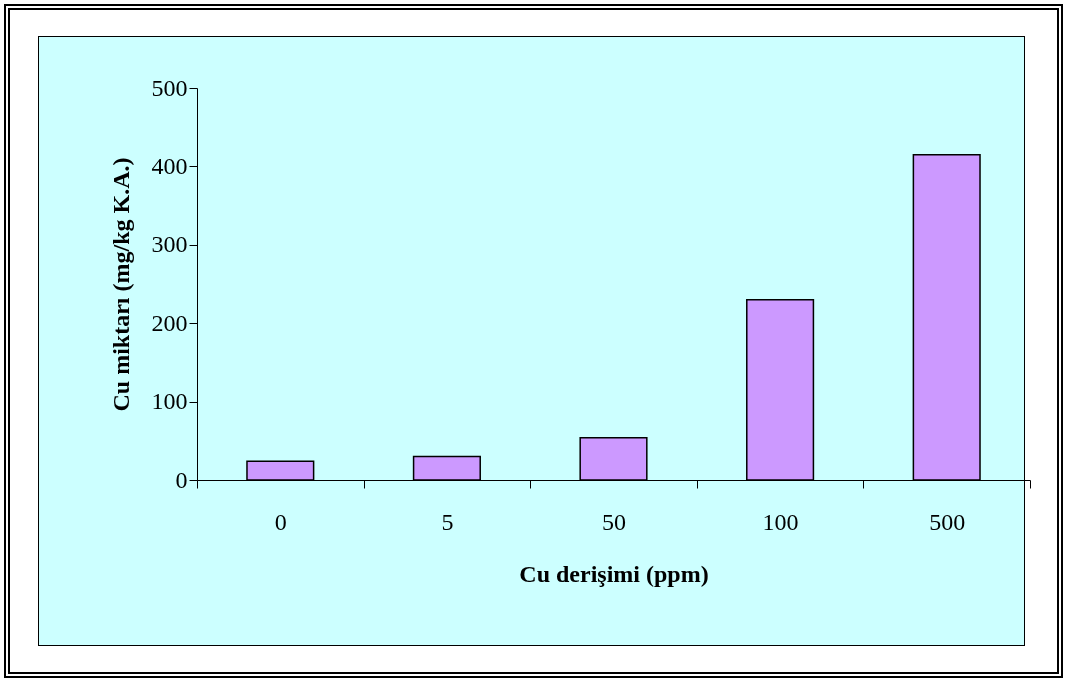  I want to click on x-tick-label: 0, so click(280, 521).